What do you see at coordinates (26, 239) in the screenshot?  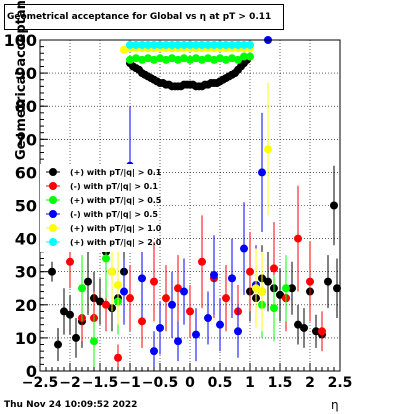 I see `y-tick-label: 40` at bounding box center [26, 239].